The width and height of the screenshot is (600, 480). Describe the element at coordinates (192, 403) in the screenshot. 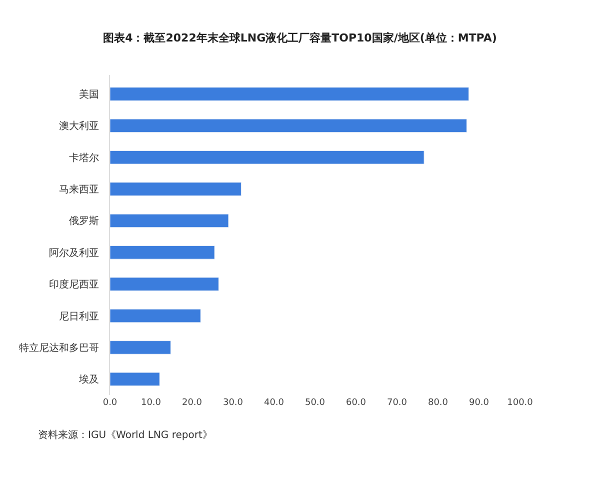

I see `x-tick-label: 20.0` at that location.